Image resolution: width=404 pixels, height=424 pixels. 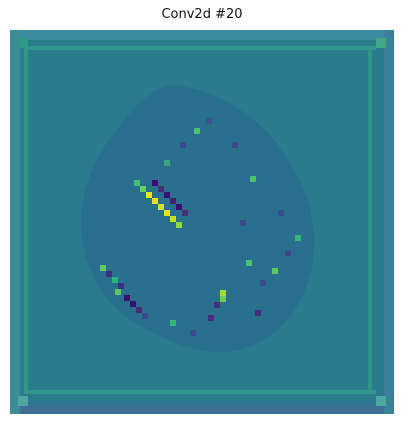 What do you see at coordinates (370, 221) in the screenshot?
I see `frame-inner-right` at bounding box center [370, 221].